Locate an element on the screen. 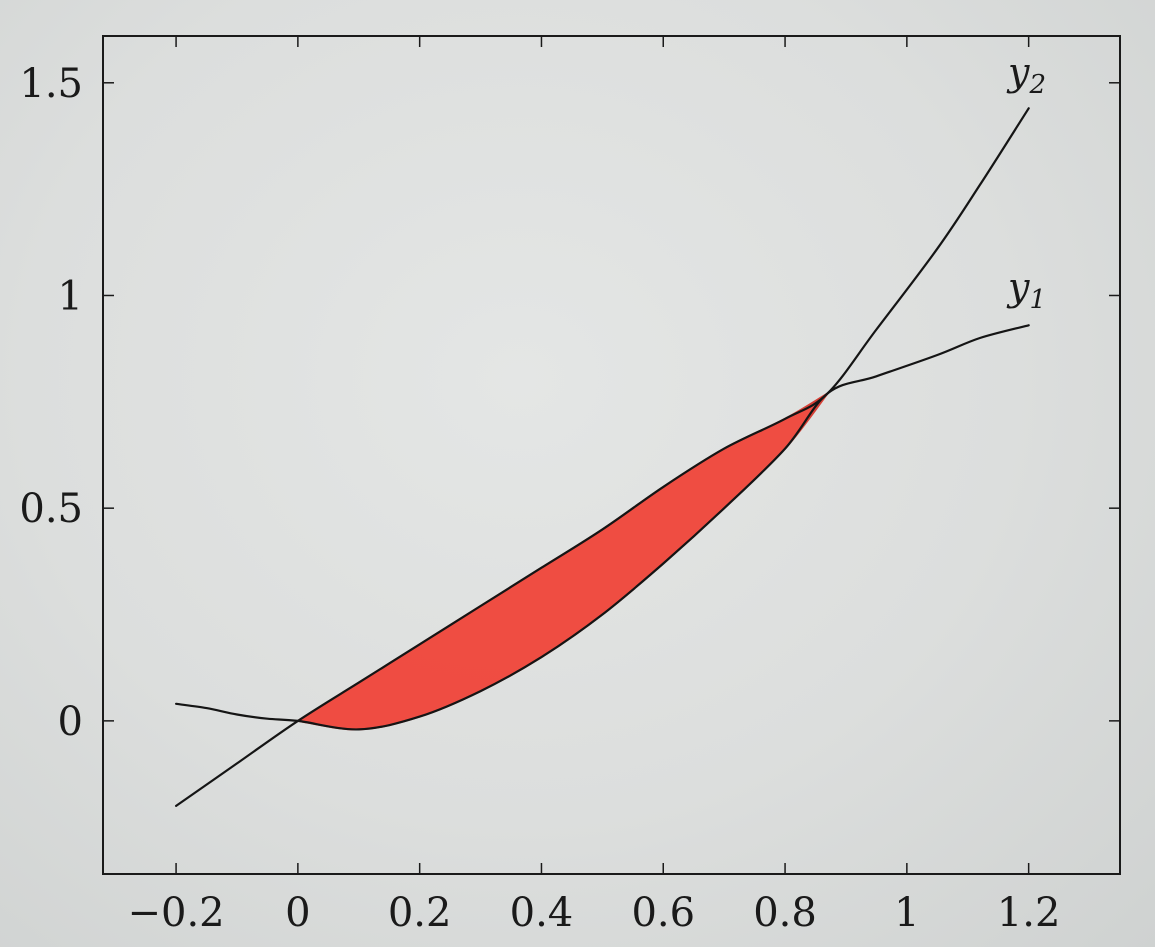 Image resolution: width=1155 pixels, height=947 pixels. y-tick-label: 0 is located at coordinates (70, 722).